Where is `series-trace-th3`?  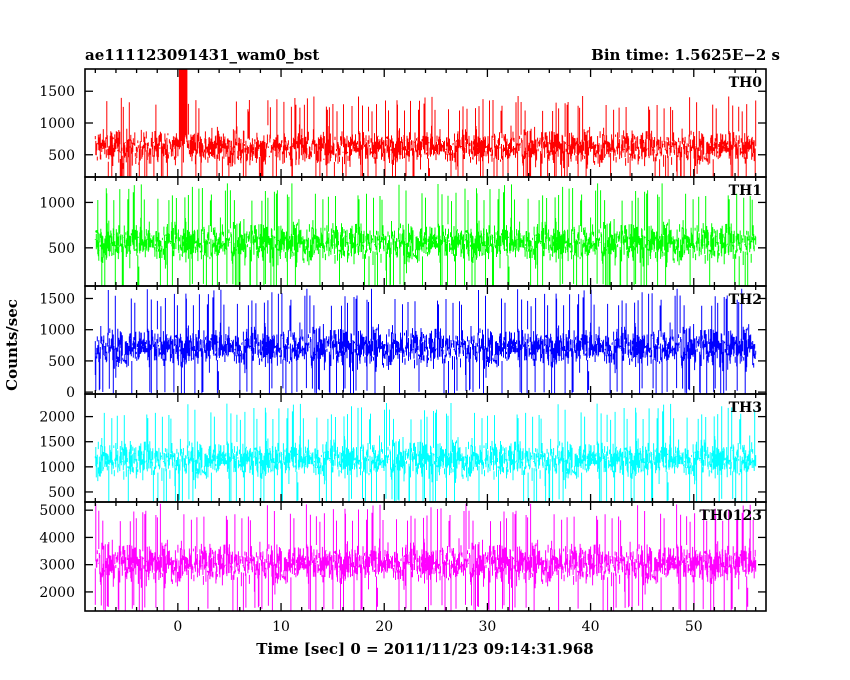 series-trace-th3 is located at coordinates (425, 452).